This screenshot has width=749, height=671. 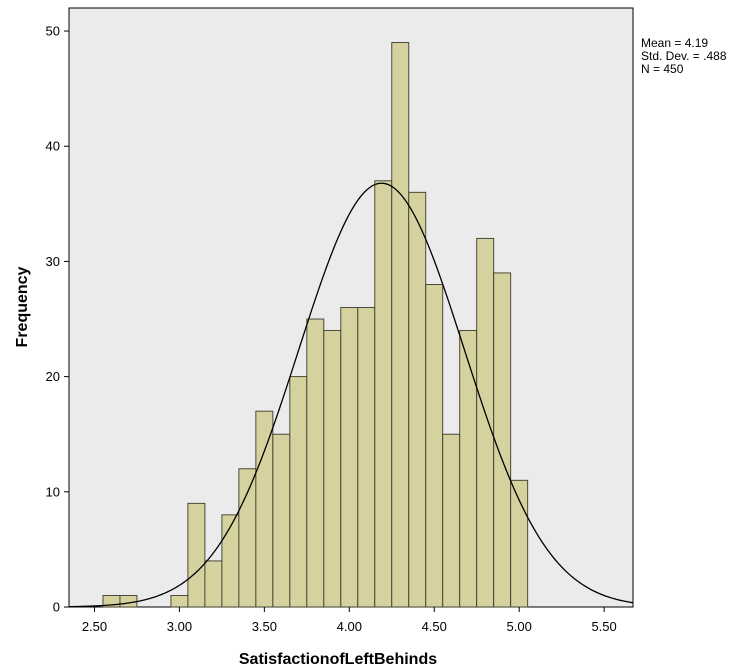 I want to click on x-tick-label: 5.50, so click(x=603, y=626).